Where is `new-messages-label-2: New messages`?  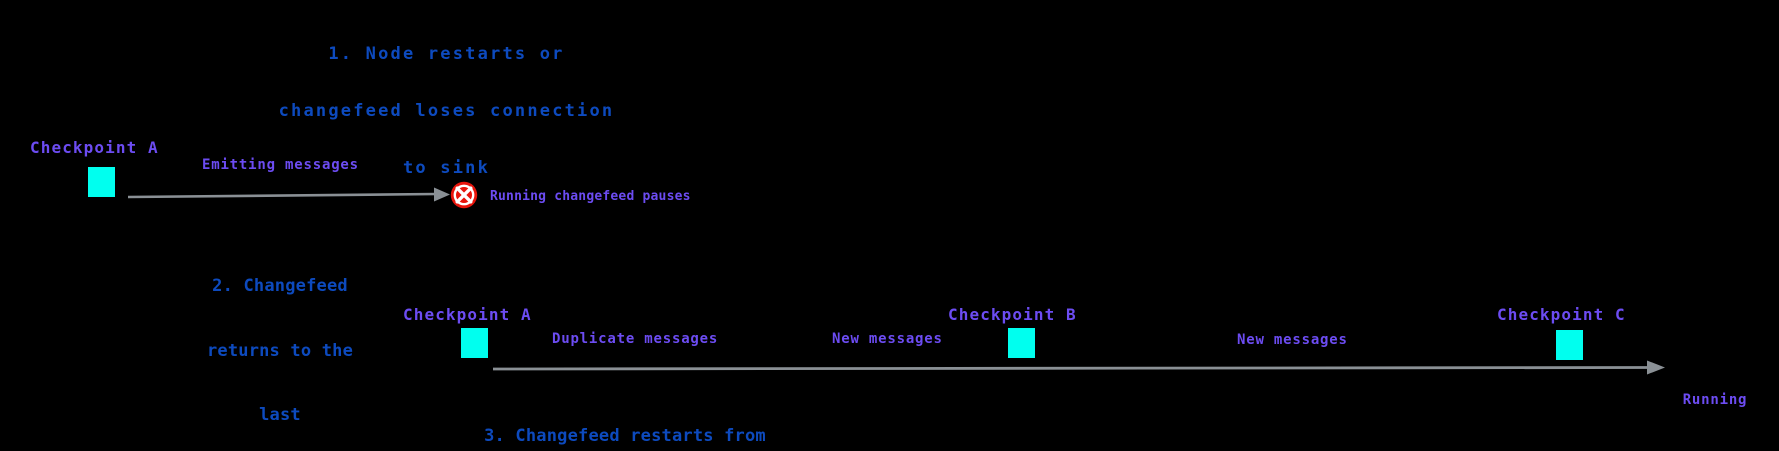
new-messages-label-2: New messages is located at coordinates (1292, 340).